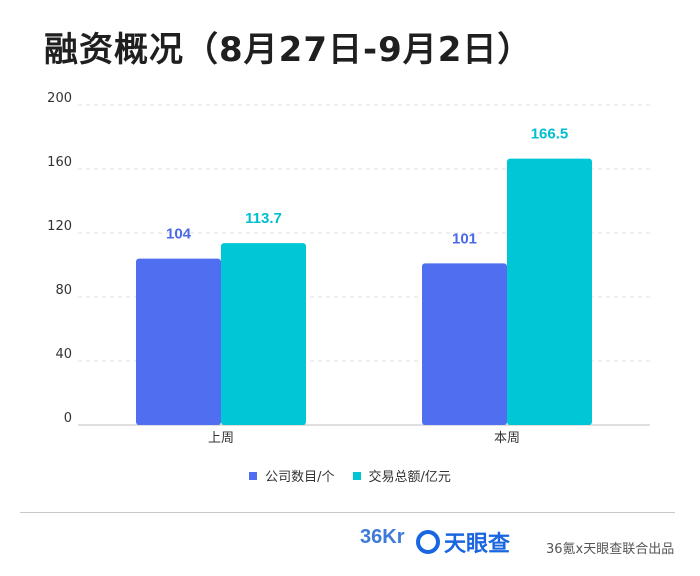 The width and height of the screenshot is (700, 576). Describe the element at coordinates (253, 475) in the screenshot. I see `legend-swatch-companies` at that location.